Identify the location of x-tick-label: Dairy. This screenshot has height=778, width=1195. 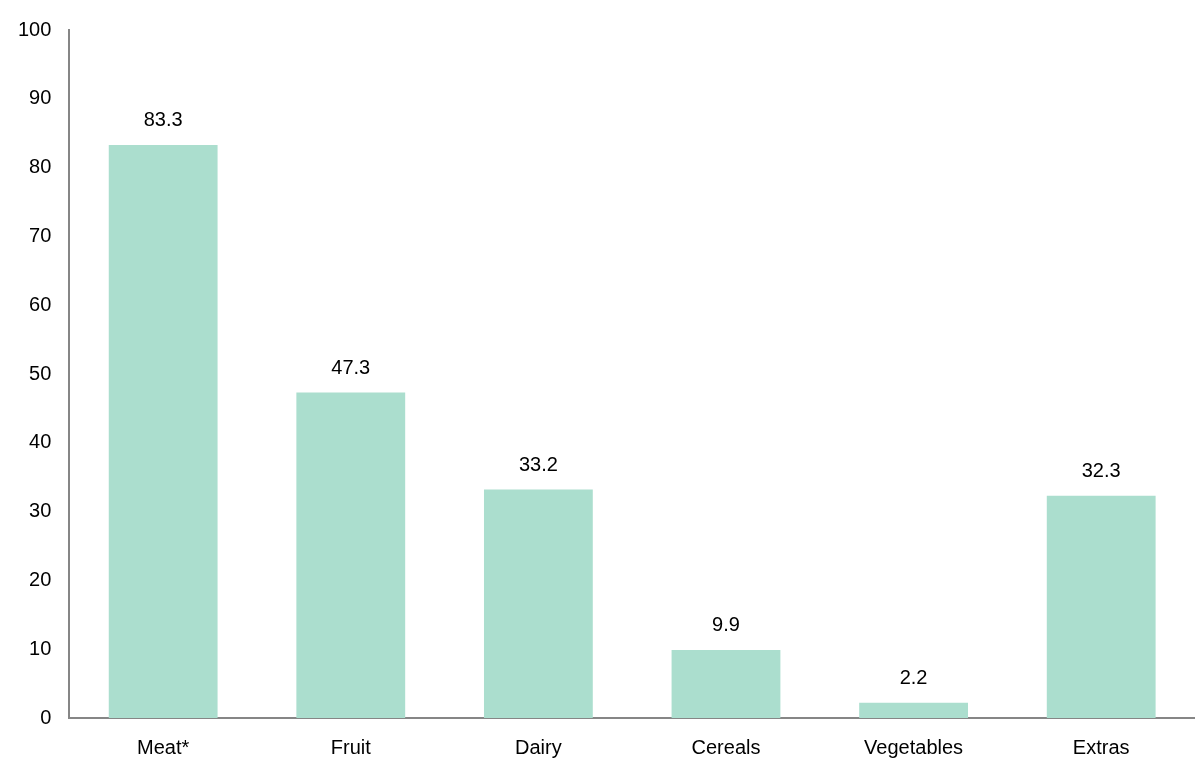
(538, 746).